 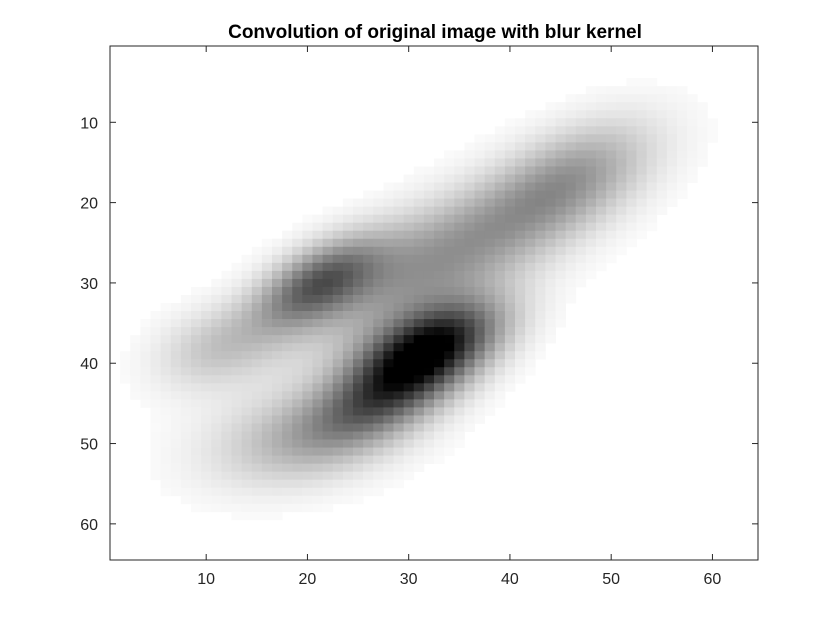 What do you see at coordinates (89, 284) in the screenshot?
I see `y-tick-label: 30` at bounding box center [89, 284].